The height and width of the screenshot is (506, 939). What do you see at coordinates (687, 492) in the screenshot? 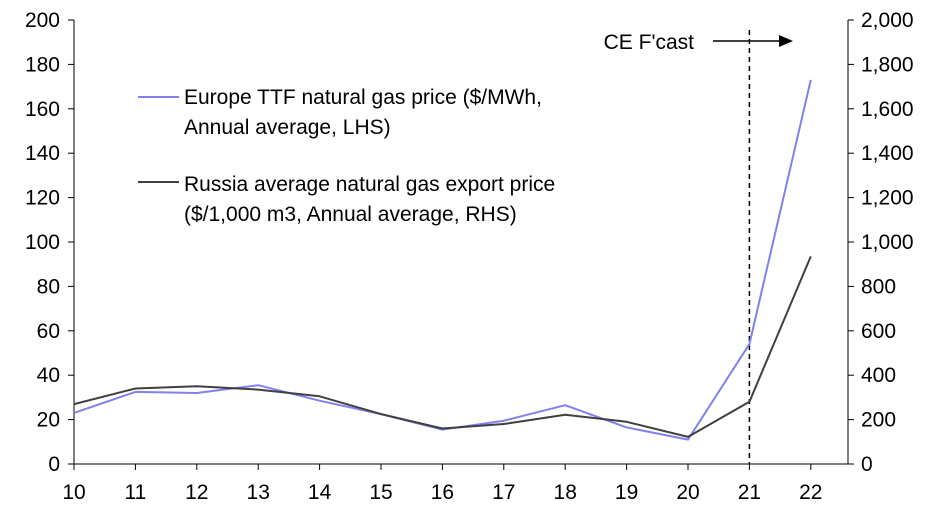
I see `x-tick-label: 20` at bounding box center [687, 492].